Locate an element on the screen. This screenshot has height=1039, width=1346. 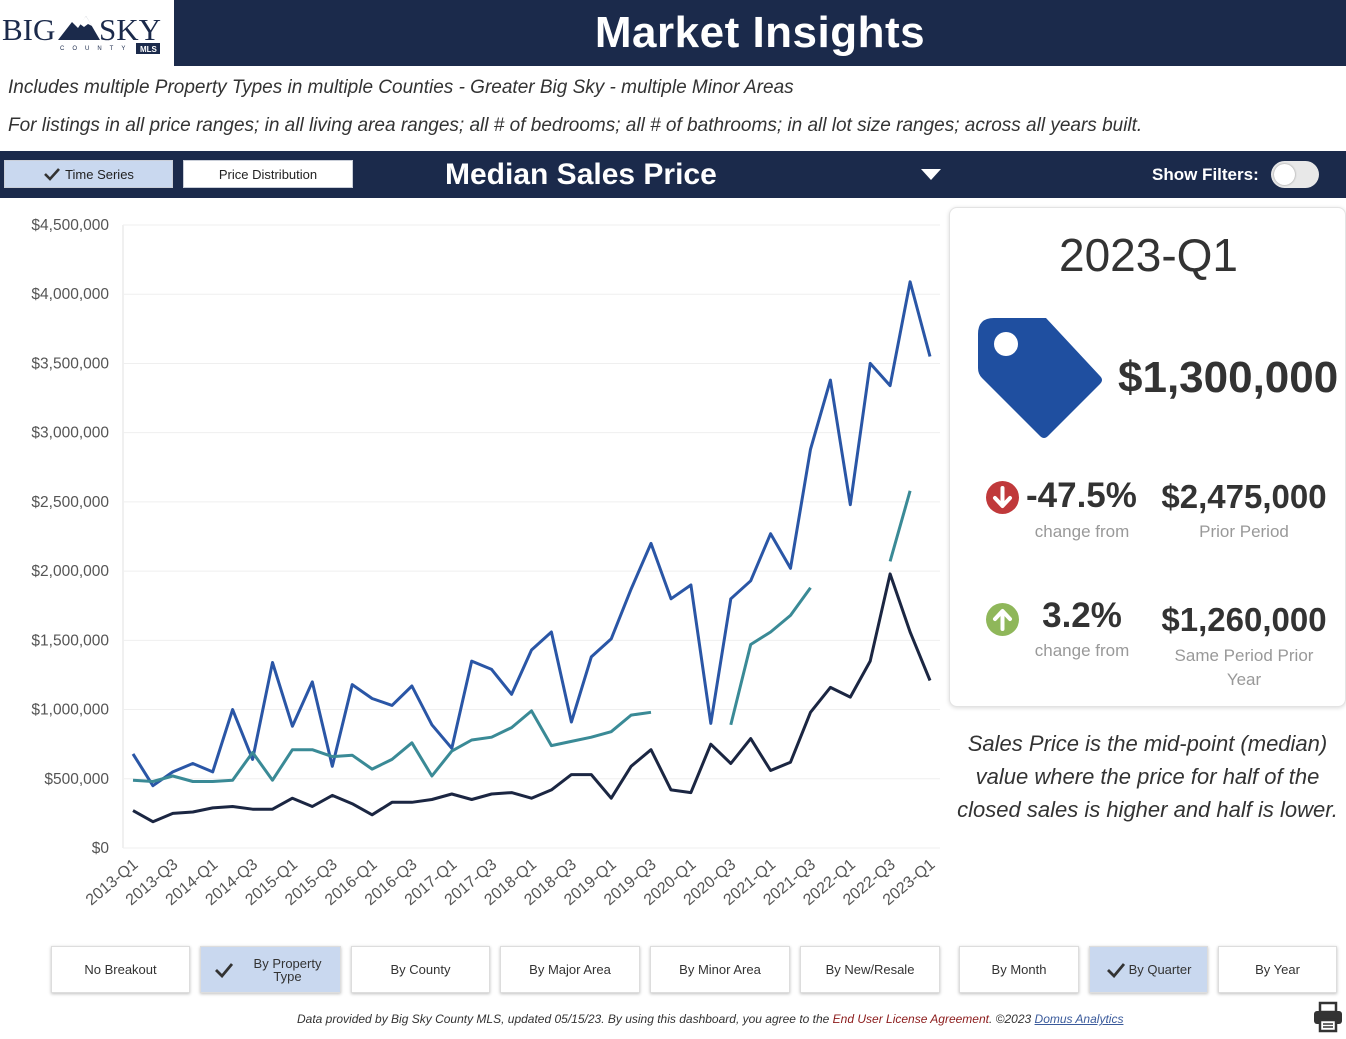
kpi-value: $1,300,000 is located at coordinates (1228, 377).